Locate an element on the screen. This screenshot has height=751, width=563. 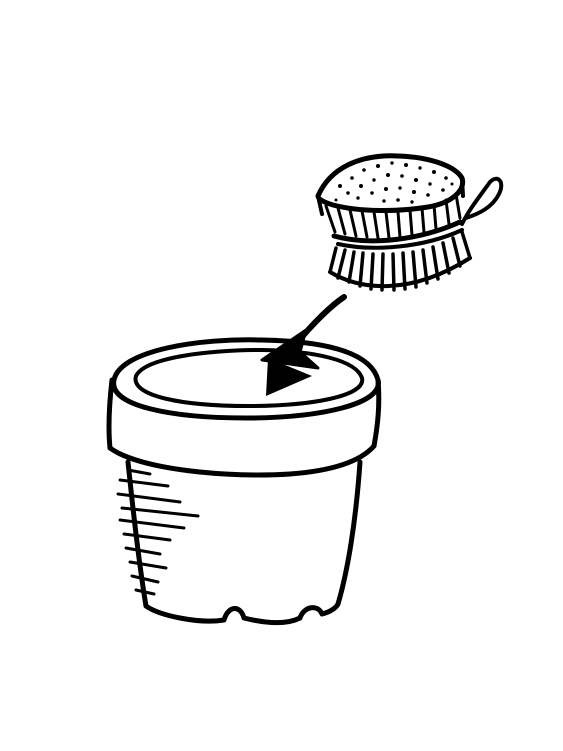
pot-shading is located at coordinates (158, 532).